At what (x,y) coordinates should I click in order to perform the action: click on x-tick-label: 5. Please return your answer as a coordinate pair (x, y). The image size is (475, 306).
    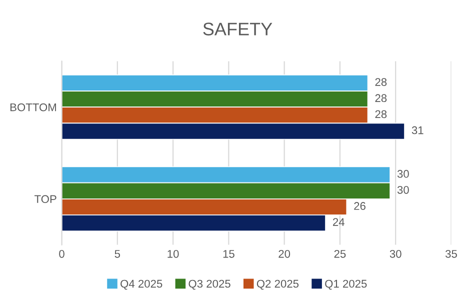
    Looking at the image, I should click on (117, 254).